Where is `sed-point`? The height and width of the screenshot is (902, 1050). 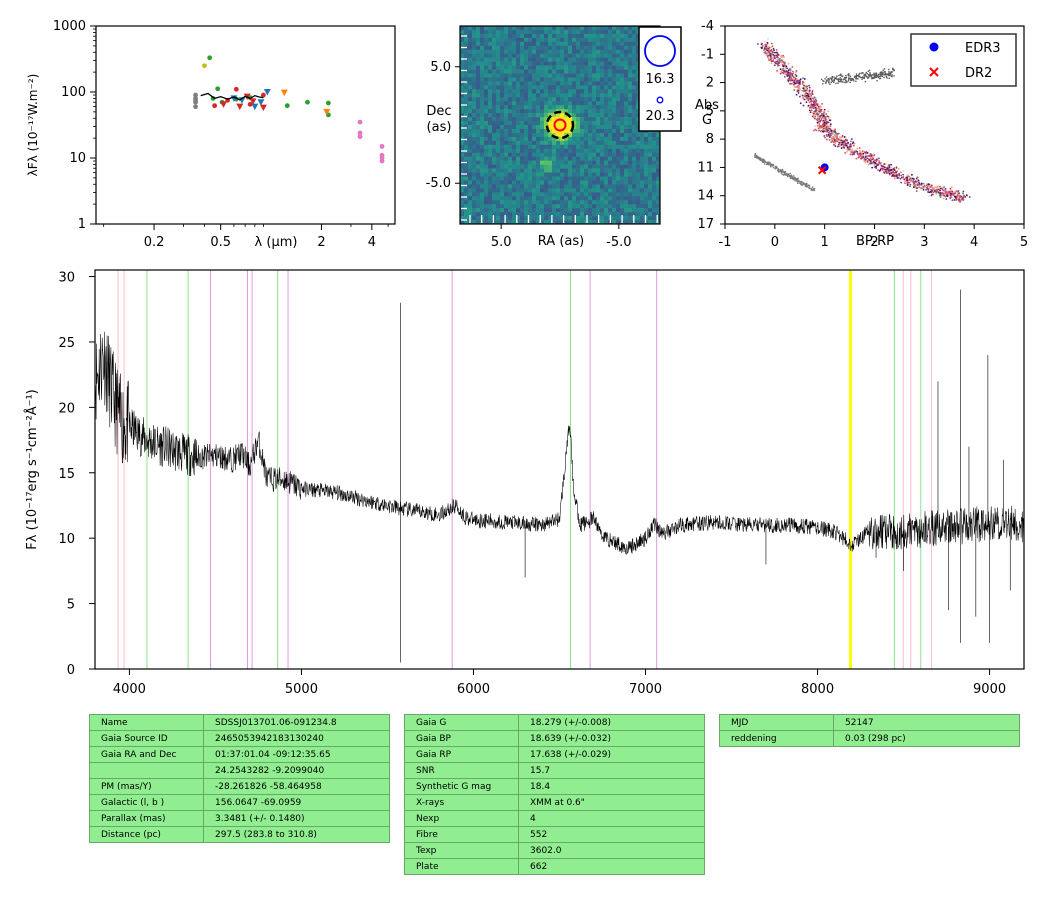 sed-point is located at coordinates (224, 104).